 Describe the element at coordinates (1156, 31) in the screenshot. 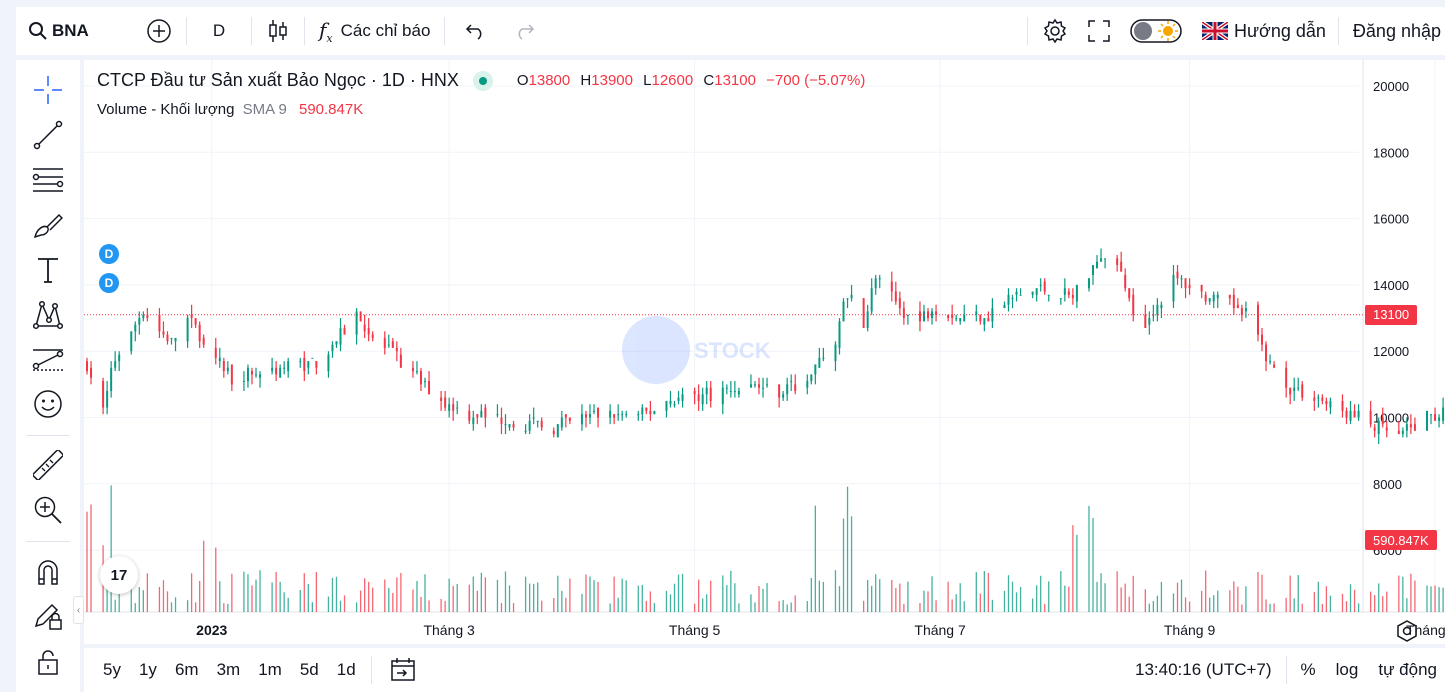

I see `theme-toggle` at that location.